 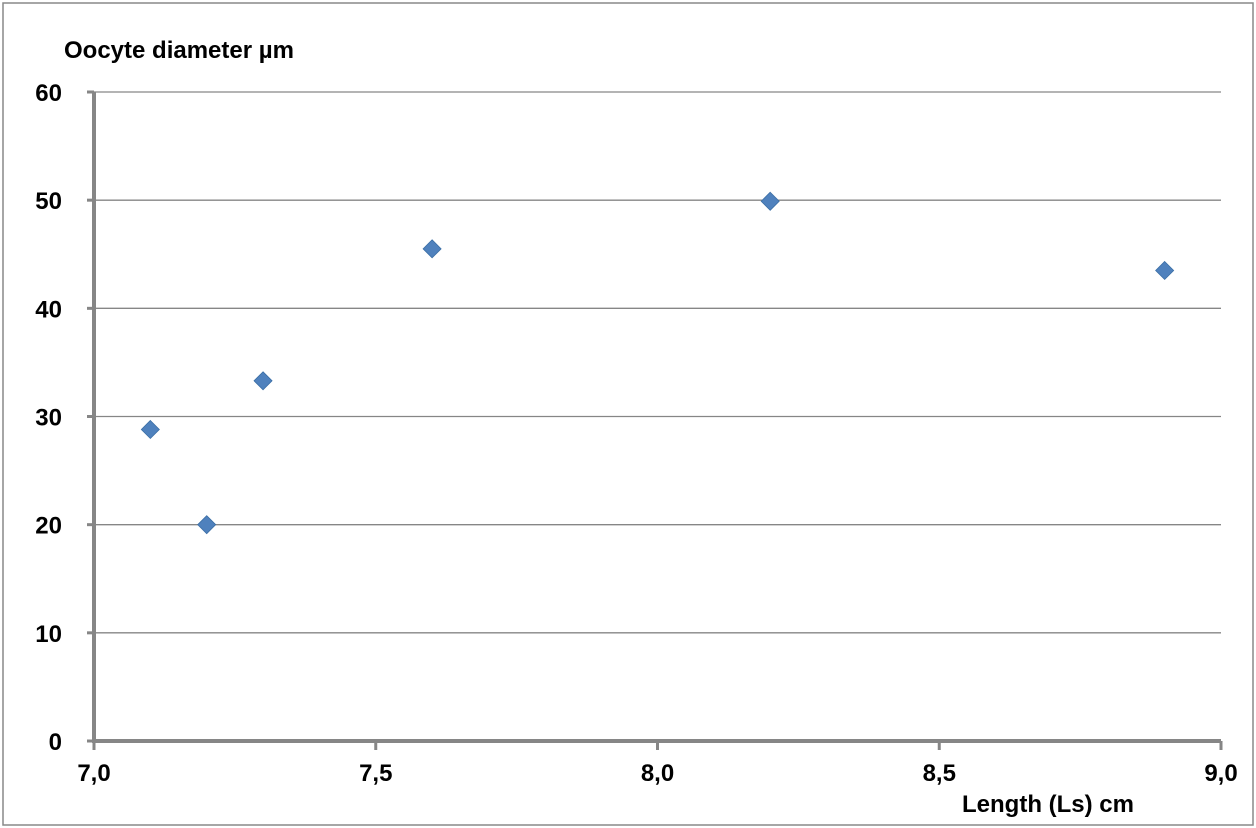 What do you see at coordinates (939, 773) in the screenshot?
I see `x-tick-label: 8,5` at bounding box center [939, 773].